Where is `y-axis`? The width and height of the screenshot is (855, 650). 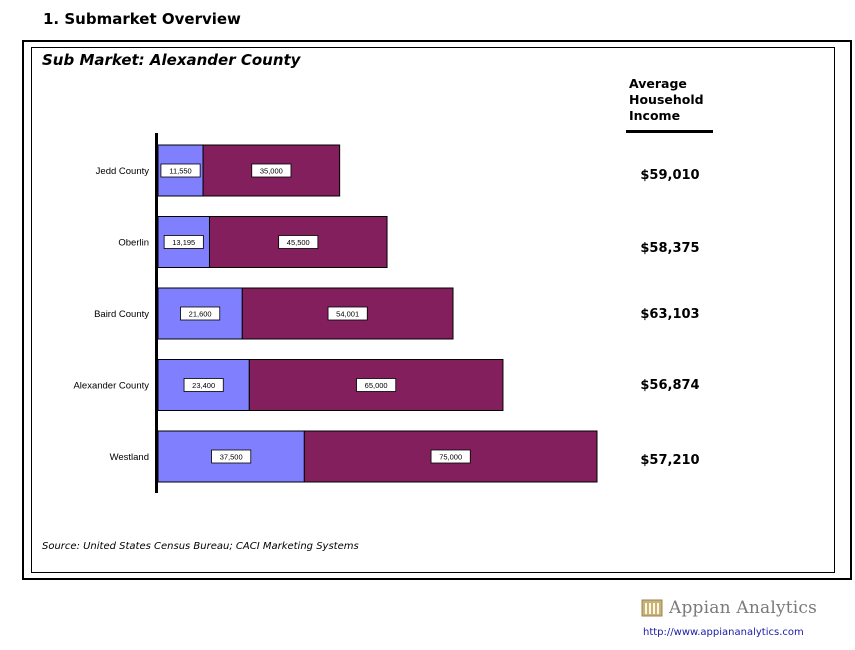 y-axis is located at coordinates (156, 313).